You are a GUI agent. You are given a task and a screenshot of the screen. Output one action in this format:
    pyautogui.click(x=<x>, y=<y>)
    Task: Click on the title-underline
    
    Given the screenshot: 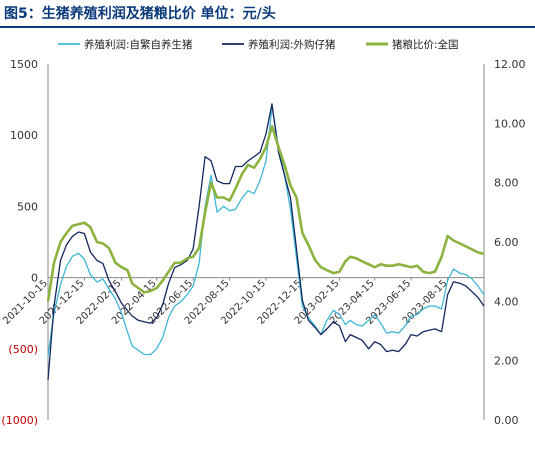 What is the action you would take?
    pyautogui.click(x=267, y=27)
    